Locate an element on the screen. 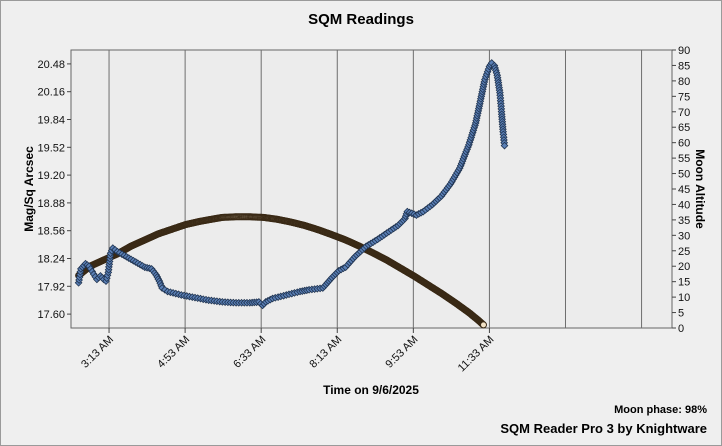 The image size is (722, 446). y2-tick-label: 45 is located at coordinates (684, 190).